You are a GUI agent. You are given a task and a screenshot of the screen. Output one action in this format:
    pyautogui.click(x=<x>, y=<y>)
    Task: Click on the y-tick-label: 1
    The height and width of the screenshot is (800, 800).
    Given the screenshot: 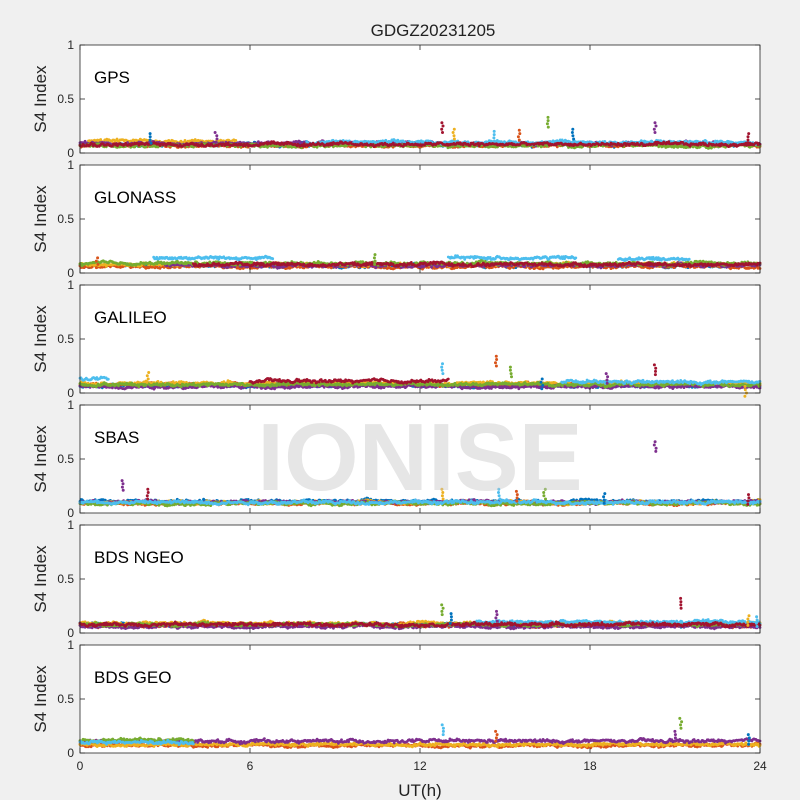 What is the action you would take?
    pyautogui.click(x=70, y=45)
    